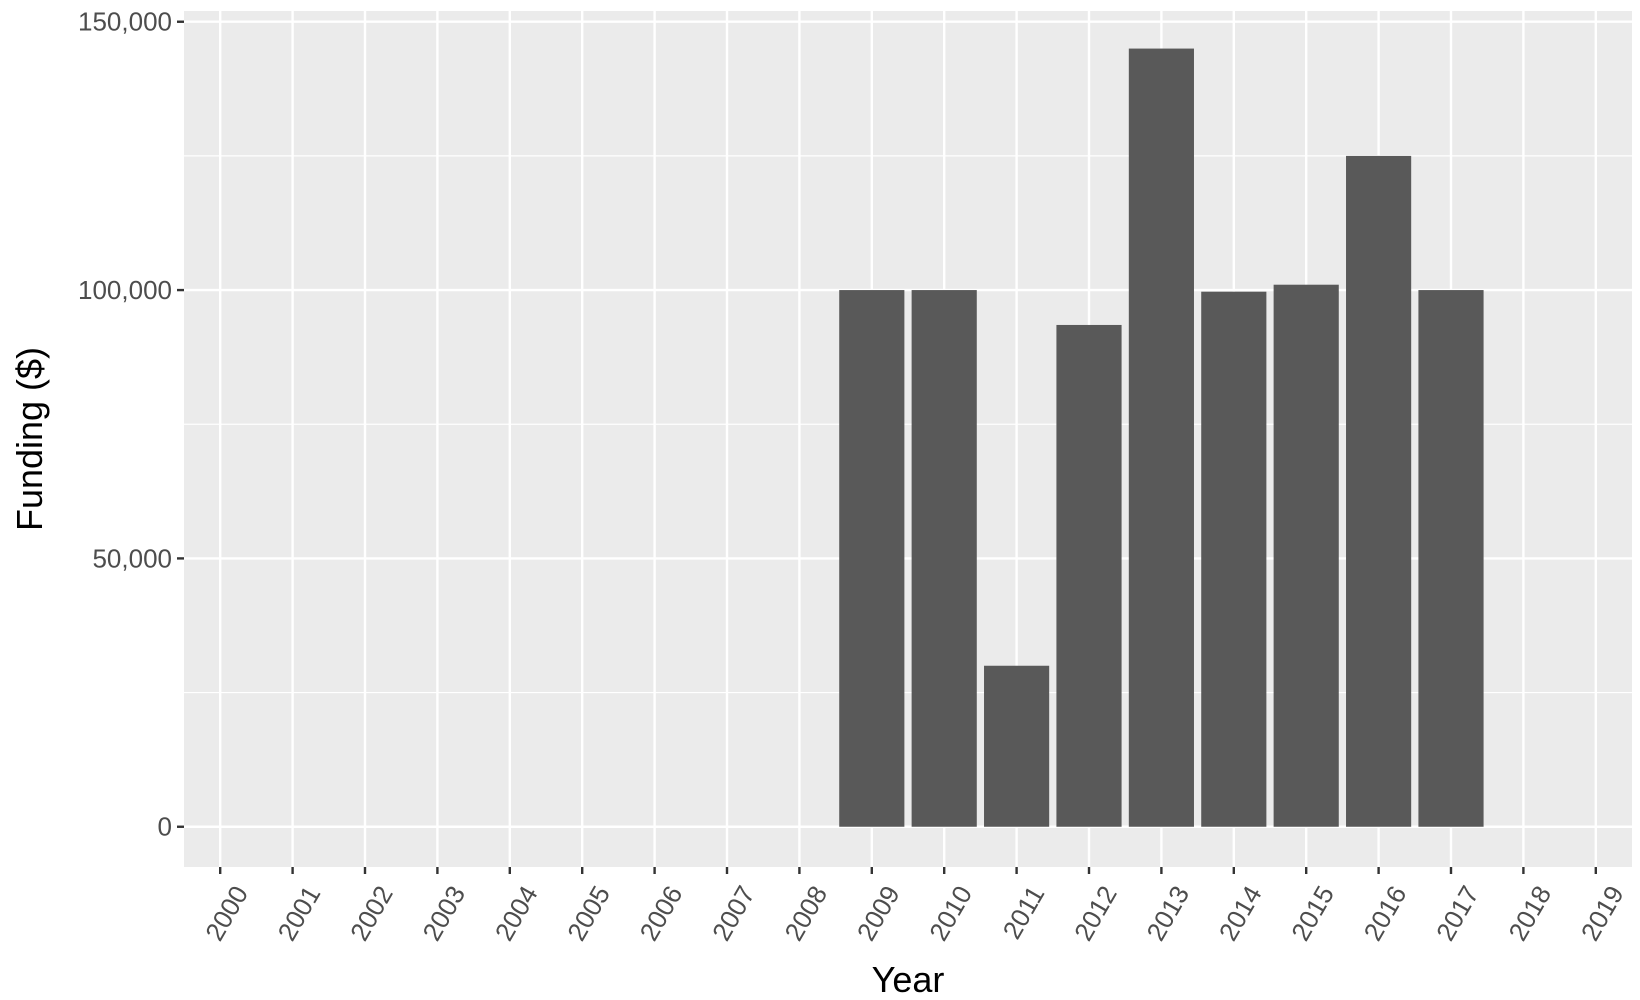  Describe the element at coordinates (908, 979) in the screenshot. I see `x-axis-title: Year` at that location.